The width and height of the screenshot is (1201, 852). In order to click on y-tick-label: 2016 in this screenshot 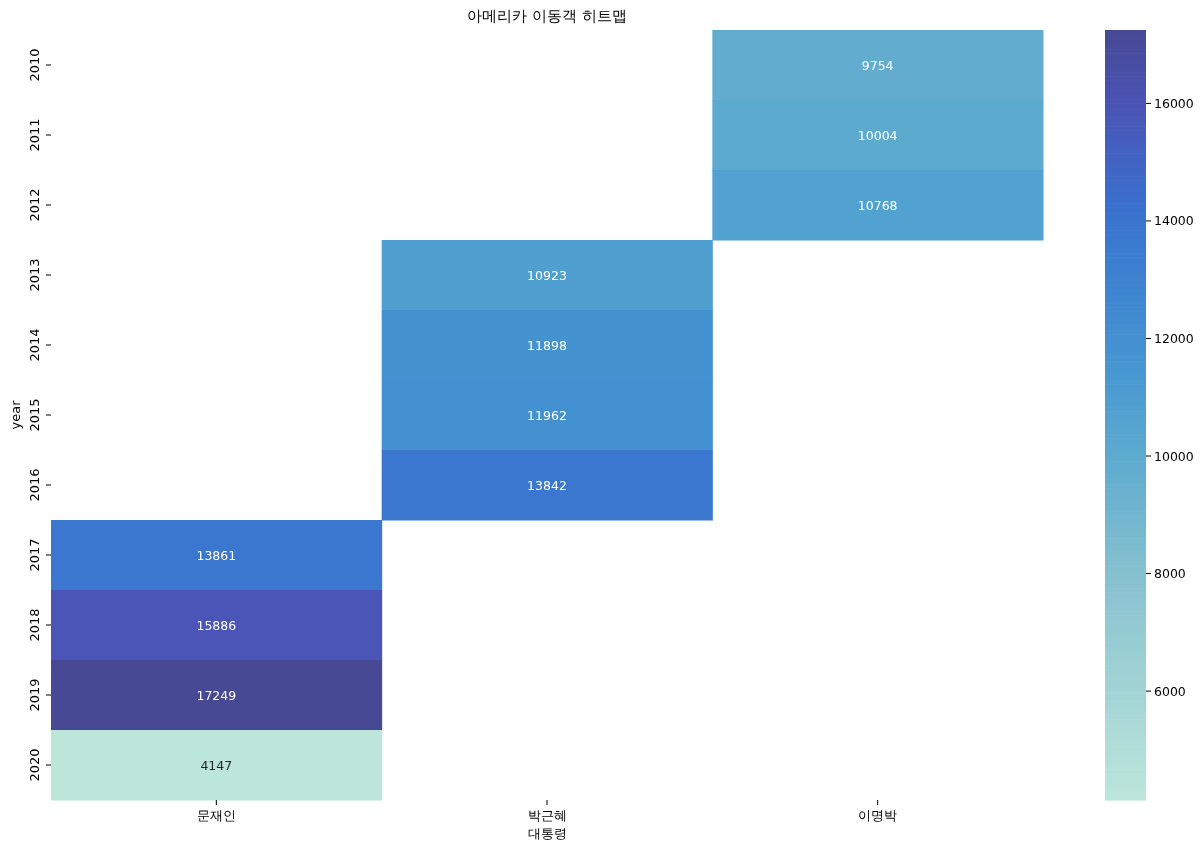, I will do `click(34, 485)`.